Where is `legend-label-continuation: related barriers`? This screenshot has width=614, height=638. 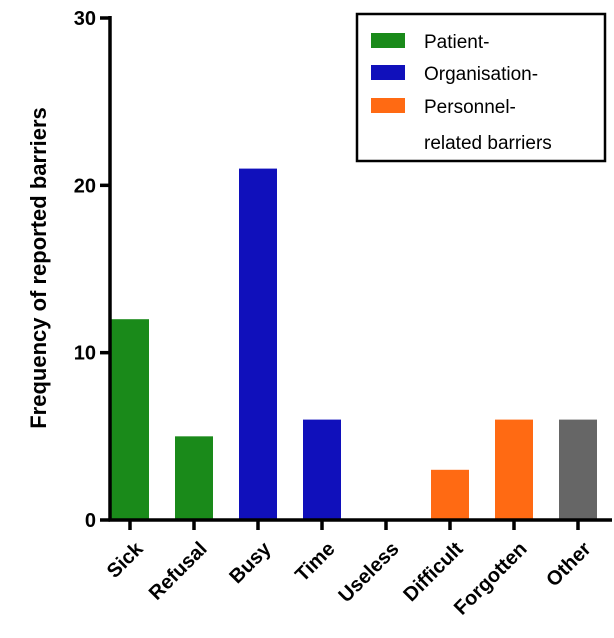
legend-label-continuation: related barriers is located at coordinates (488, 143).